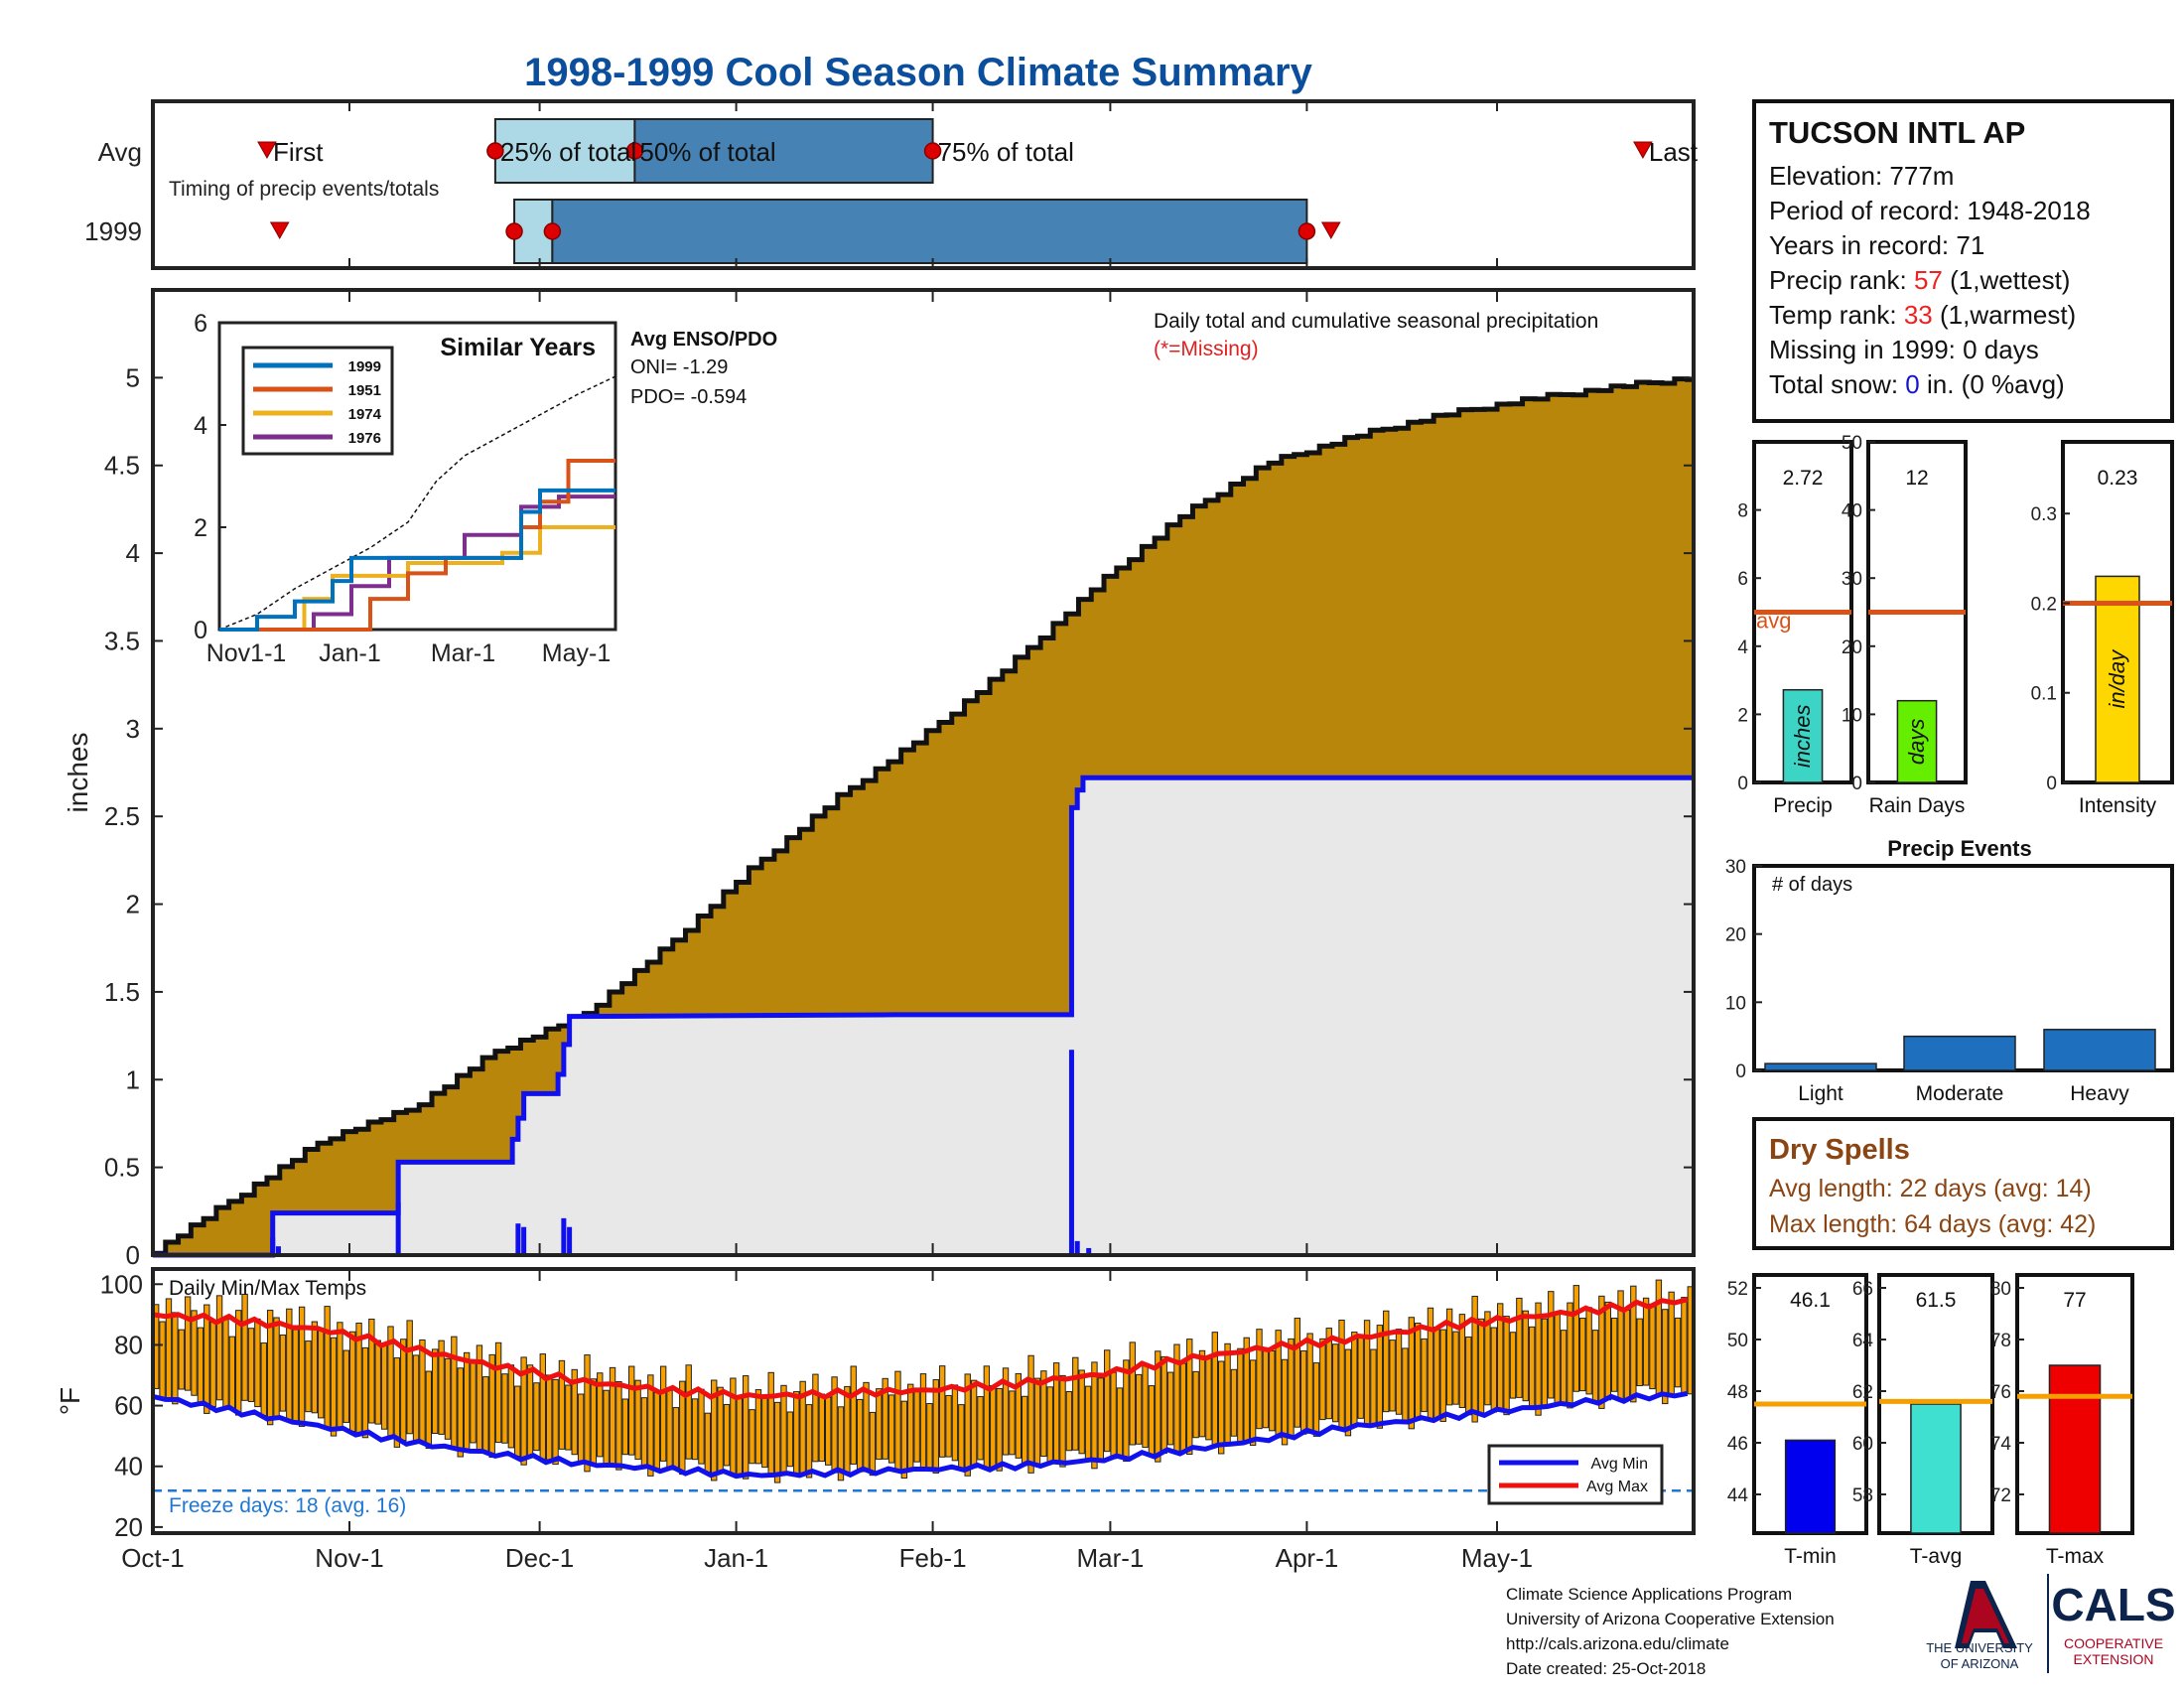  What do you see at coordinates (923, 1401) in the screenshot?
I see `temp-frame` at bounding box center [923, 1401].